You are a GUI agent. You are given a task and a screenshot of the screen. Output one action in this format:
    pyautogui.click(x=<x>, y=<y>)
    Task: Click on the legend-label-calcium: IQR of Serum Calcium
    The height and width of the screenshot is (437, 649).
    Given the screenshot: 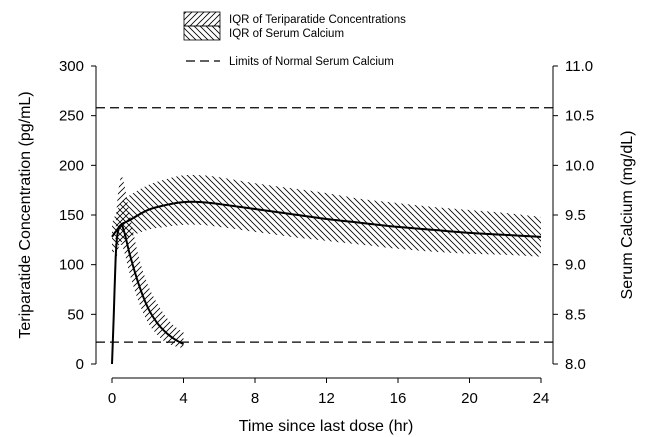 What is the action you would take?
    pyautogui.click(x=286, y=34)
    